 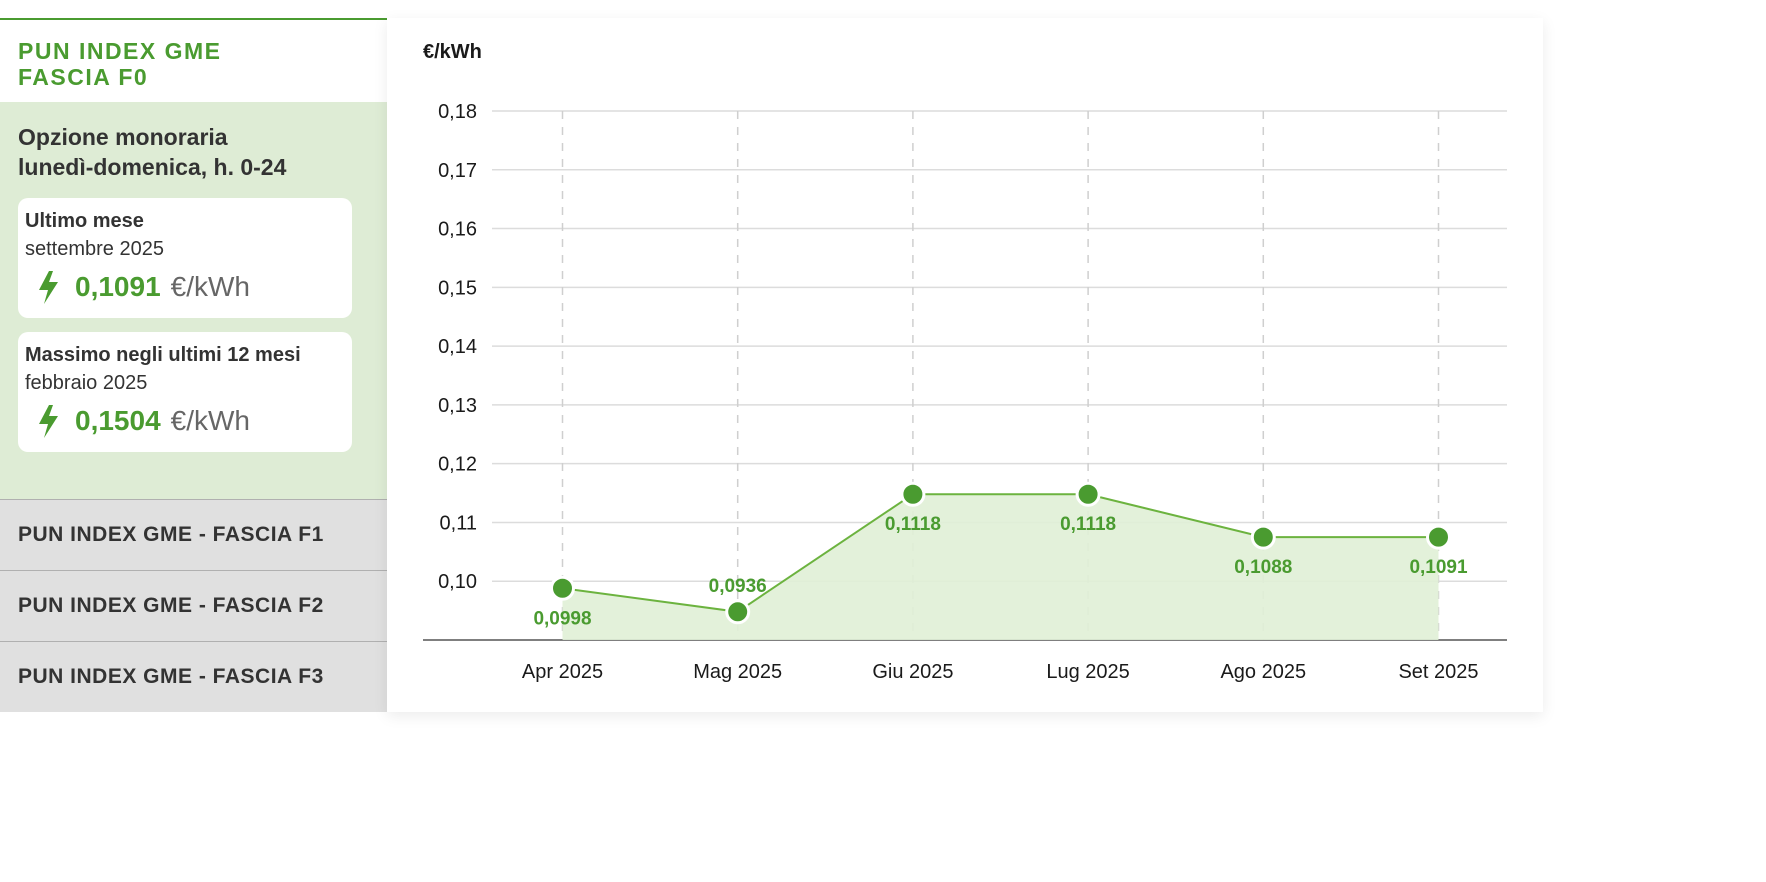 What do you see at coordinates (163, 355) in the screenshot?
I see `card-label: Massimo negli ultimi 12 mesi` at bounding box center [163, 355].